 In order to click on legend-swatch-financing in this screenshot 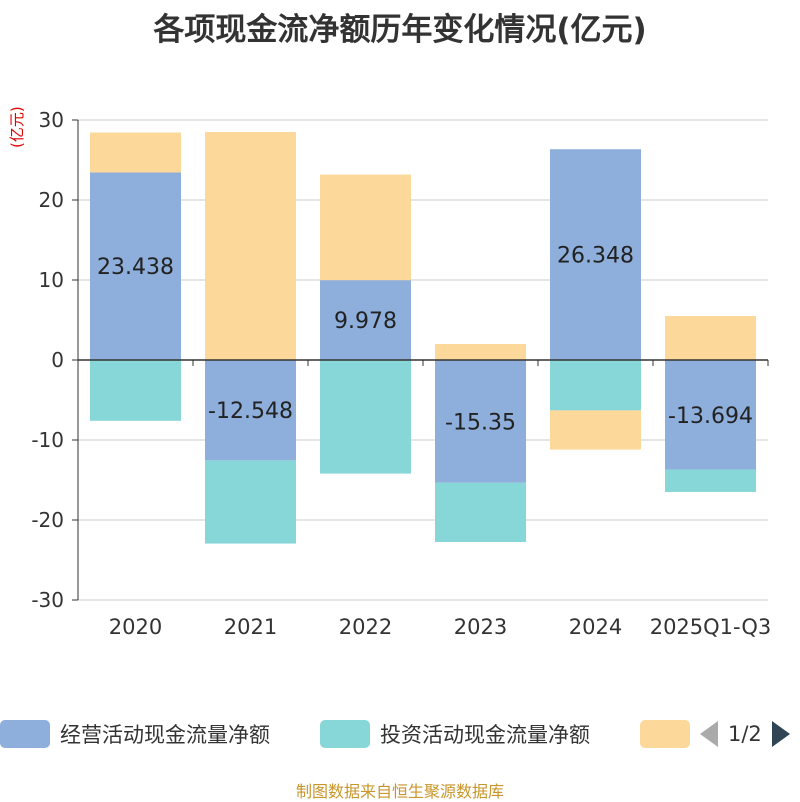, I will do `click(665, 734)`.